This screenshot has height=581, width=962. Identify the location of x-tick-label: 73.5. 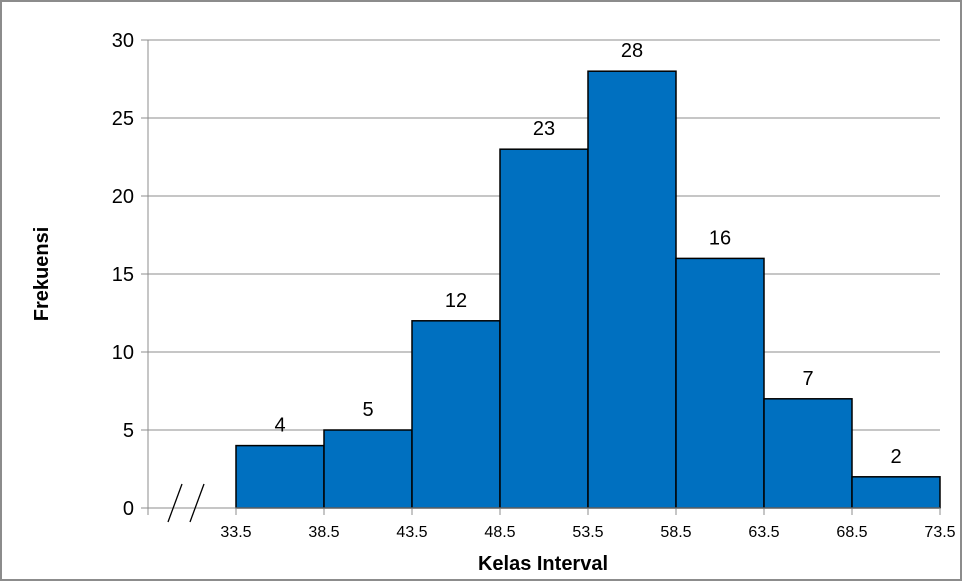
(939, 532).